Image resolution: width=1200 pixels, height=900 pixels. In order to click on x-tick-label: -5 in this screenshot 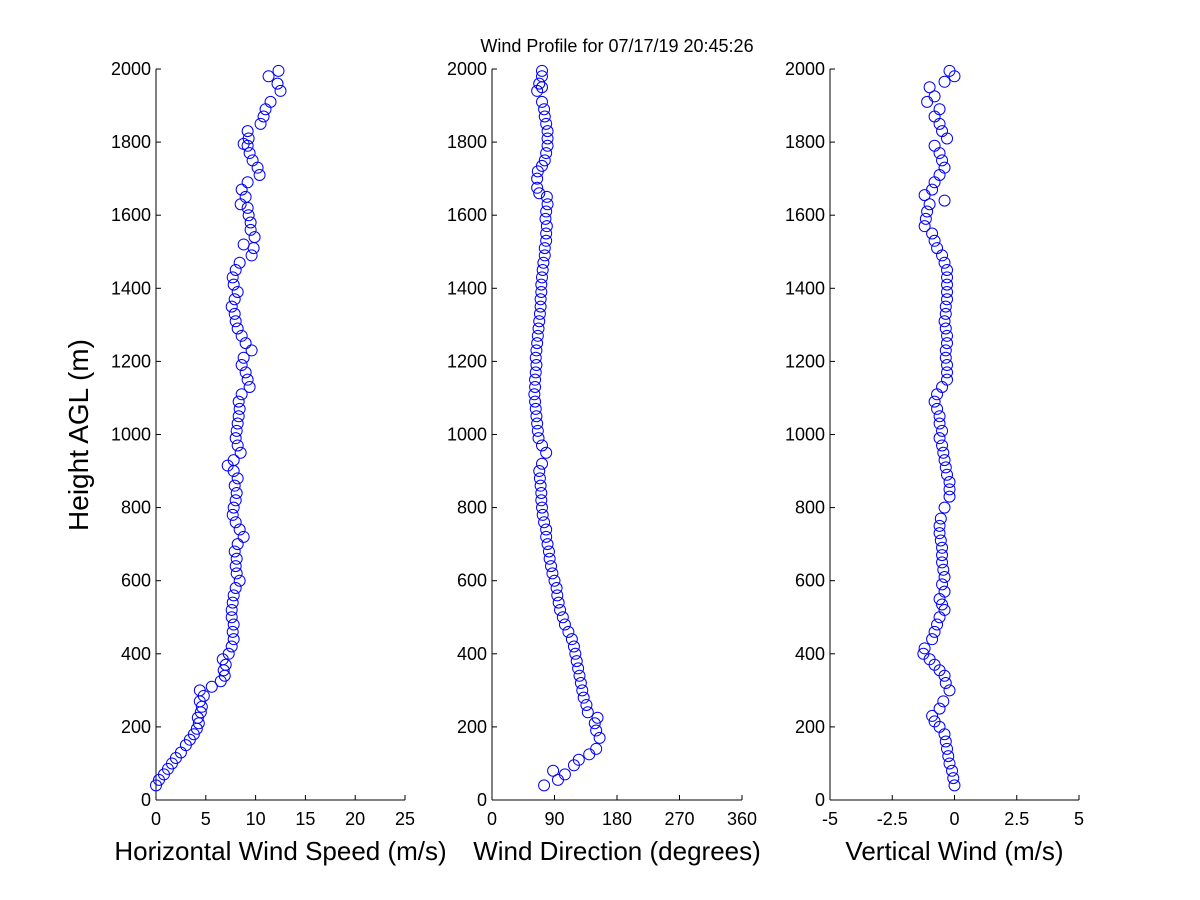, I will do `click(830, 819)`.